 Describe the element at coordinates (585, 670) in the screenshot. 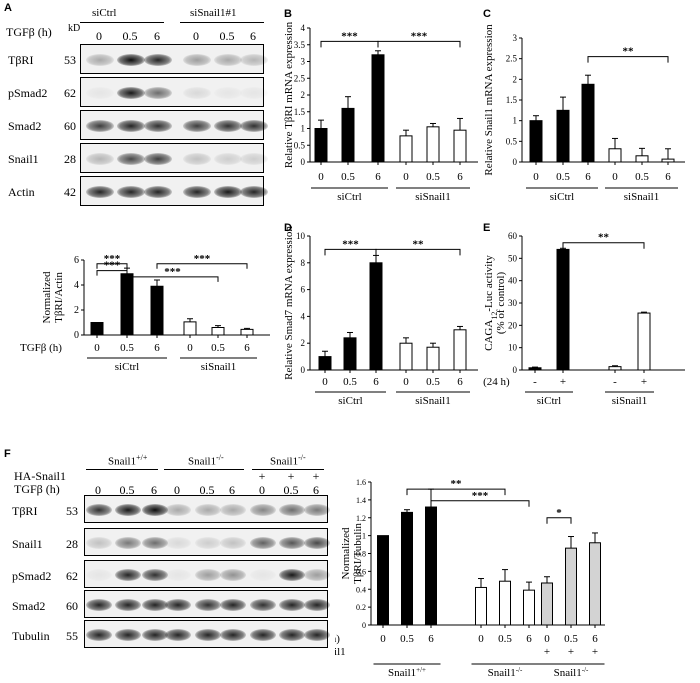

I see `group-label-sup: -/-` at that location.